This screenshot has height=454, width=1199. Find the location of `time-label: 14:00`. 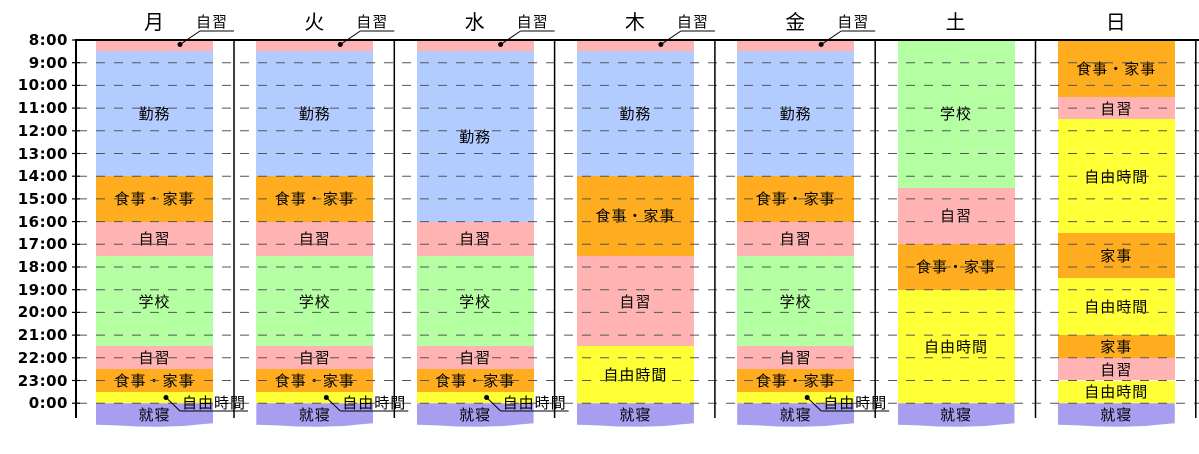

time-label: 14:00 is located at coordinates (42, 176).